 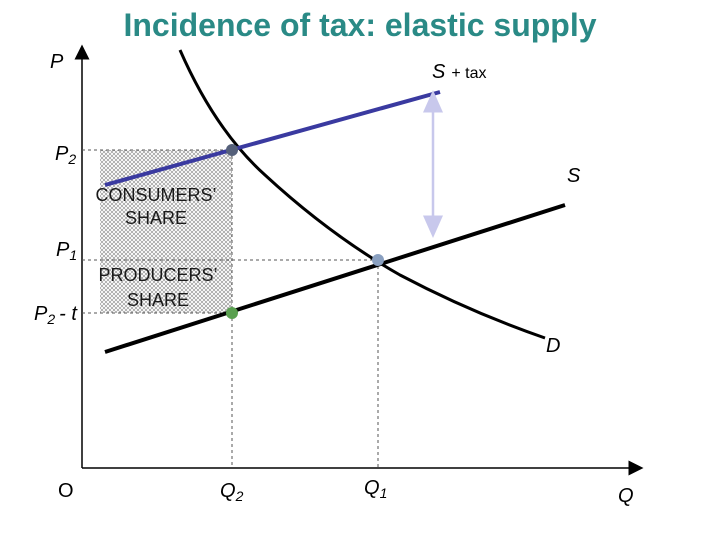 What do you see at coordinates (574, 176) in the screenshot?
I see `supply-label: S` at bounding box center [574, 176].